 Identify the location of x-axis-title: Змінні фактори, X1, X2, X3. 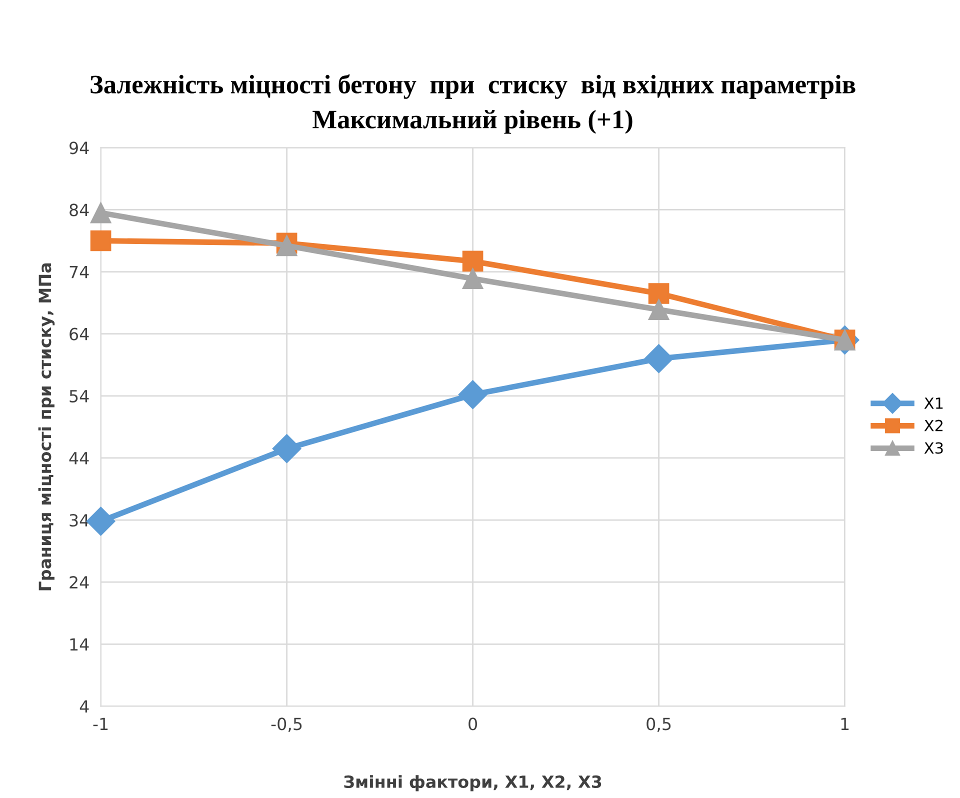
(473, 783).